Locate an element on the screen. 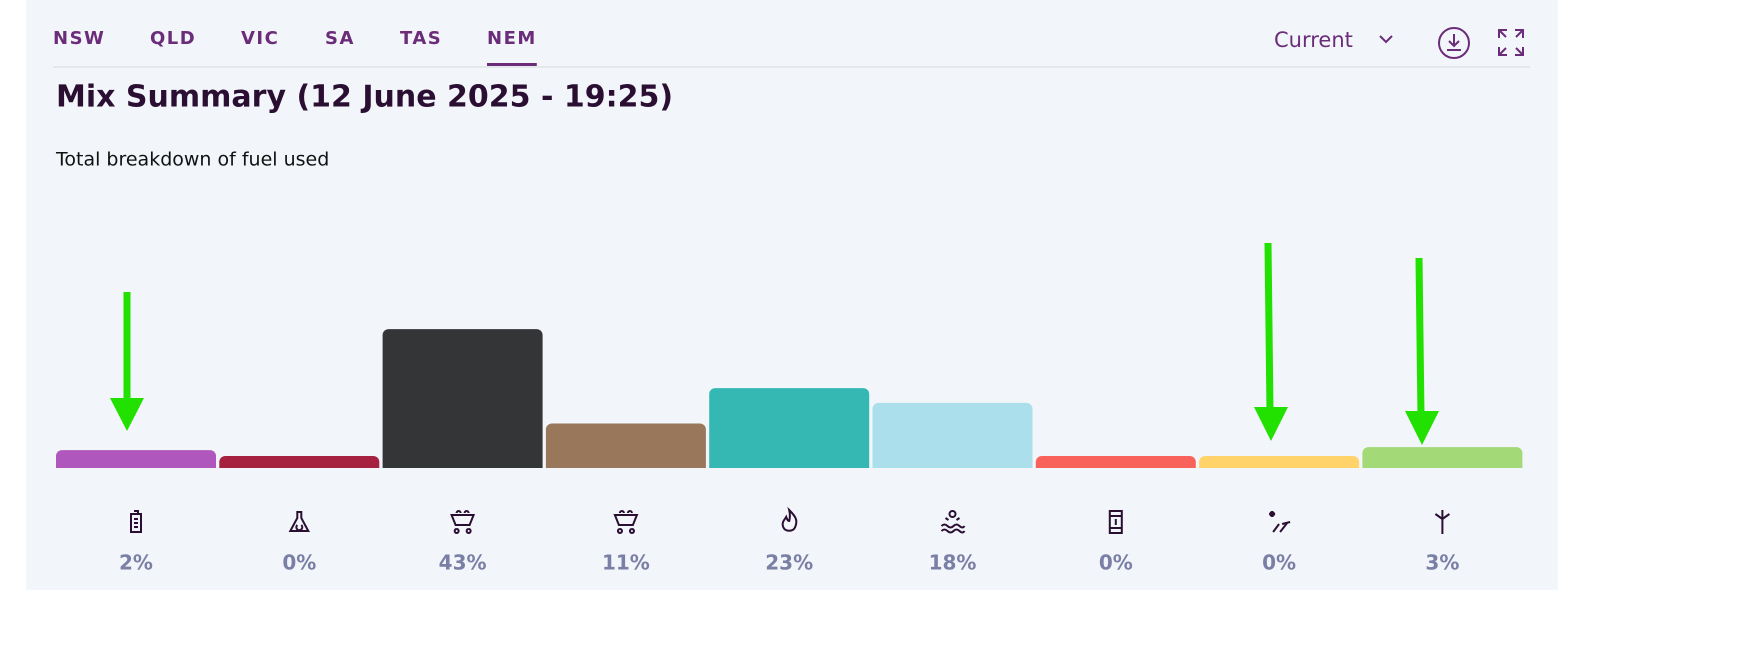  chart-subtitle: Total breakdown of fuel used is located at coordinates (192, 160).